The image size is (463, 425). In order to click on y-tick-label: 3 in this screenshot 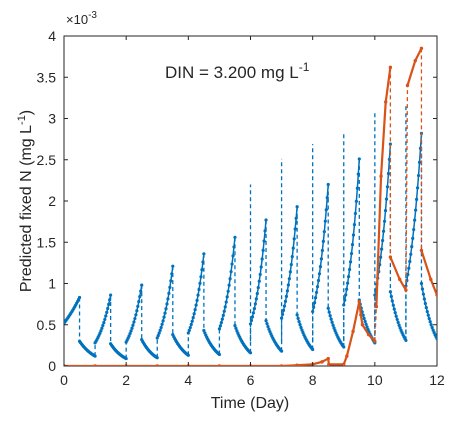, I will do `click(52, 119)`.